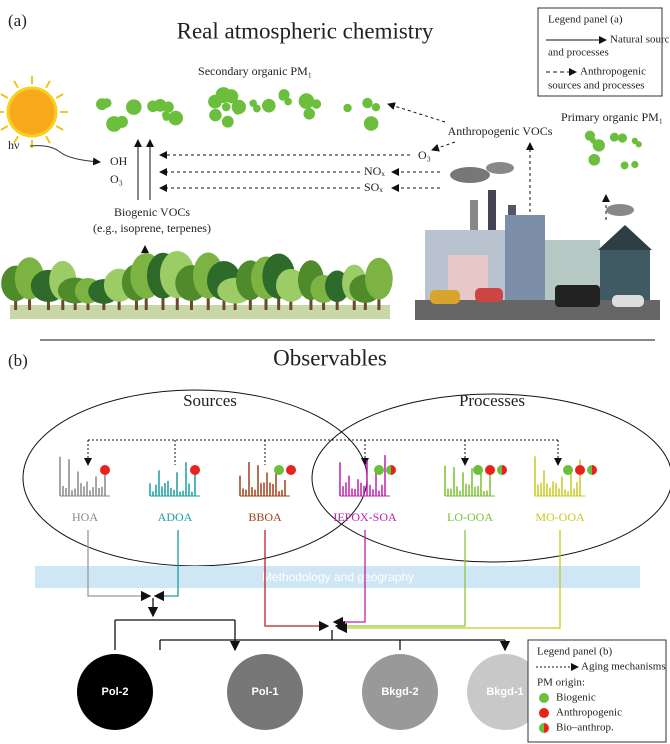  Describe the element at coordinates (175, 517) in the screenshot. I see `factor-label: ADOA` at that location.